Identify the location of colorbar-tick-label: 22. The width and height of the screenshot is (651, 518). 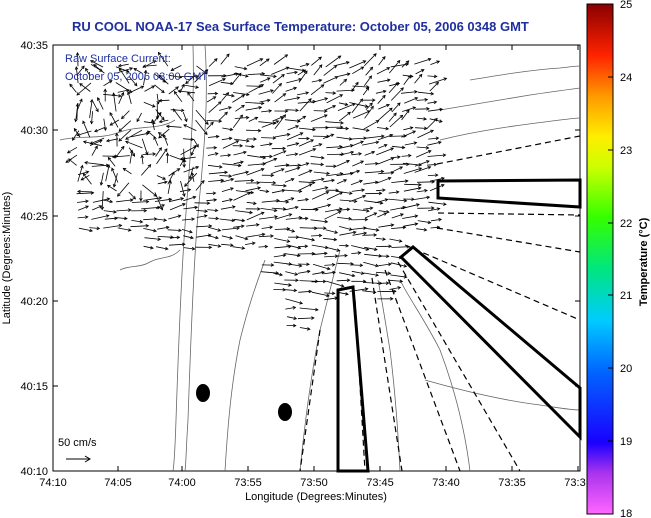
(626, 224).